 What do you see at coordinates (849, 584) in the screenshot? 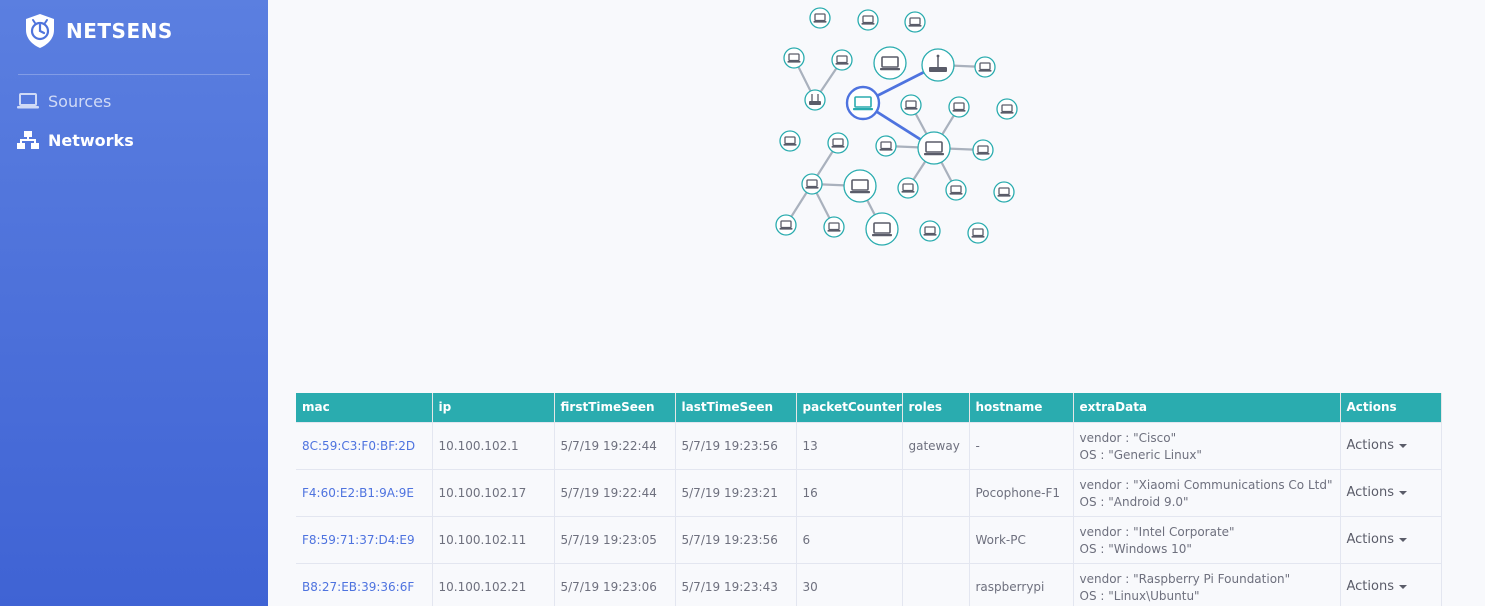
I see `cell-packet-counter: 30` at bounding box center [849, 584].